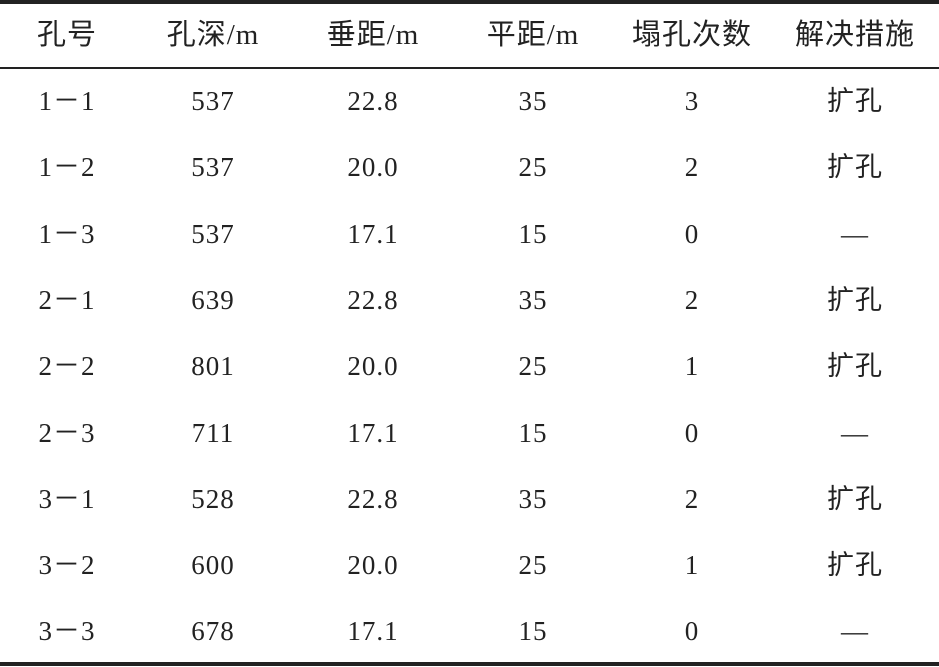 This screenshot has width=939, height=667. What do you see at coordinates (469, 433) in the screenshot?
I see `table-row: 2－3 711 17.1 15 0 —` at bounding box center [469, 433].